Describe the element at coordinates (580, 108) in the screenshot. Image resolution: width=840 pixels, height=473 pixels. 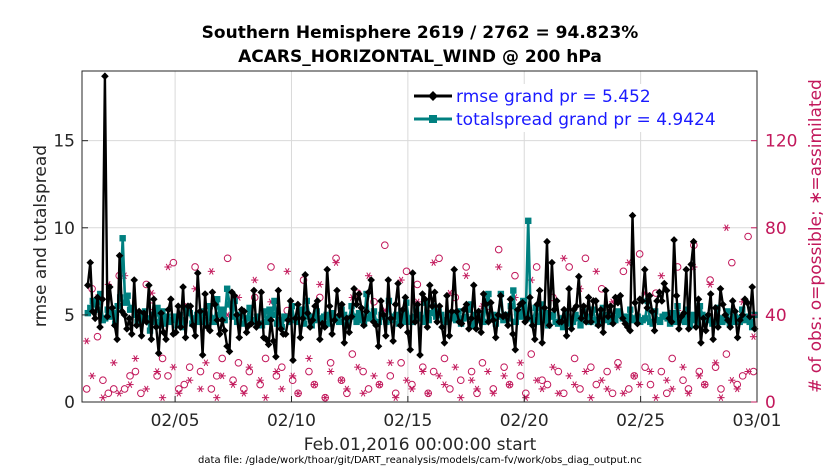
I see `legend-background` at that location.